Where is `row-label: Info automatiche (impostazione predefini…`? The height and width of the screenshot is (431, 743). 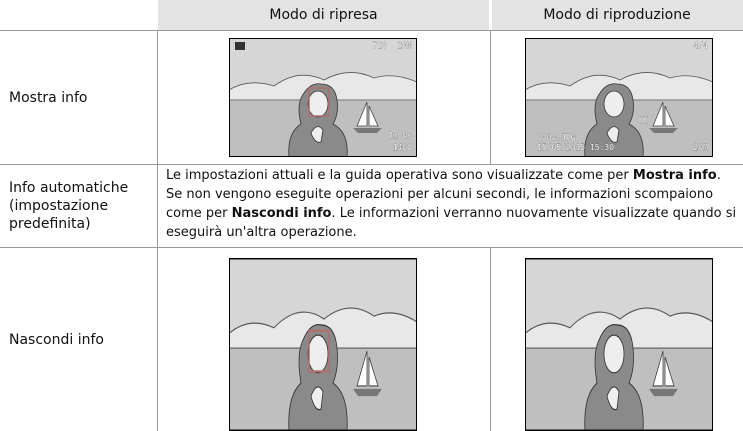
row-label: Info automatiche (impostazione predefini… is located at coordinates (69, 206).